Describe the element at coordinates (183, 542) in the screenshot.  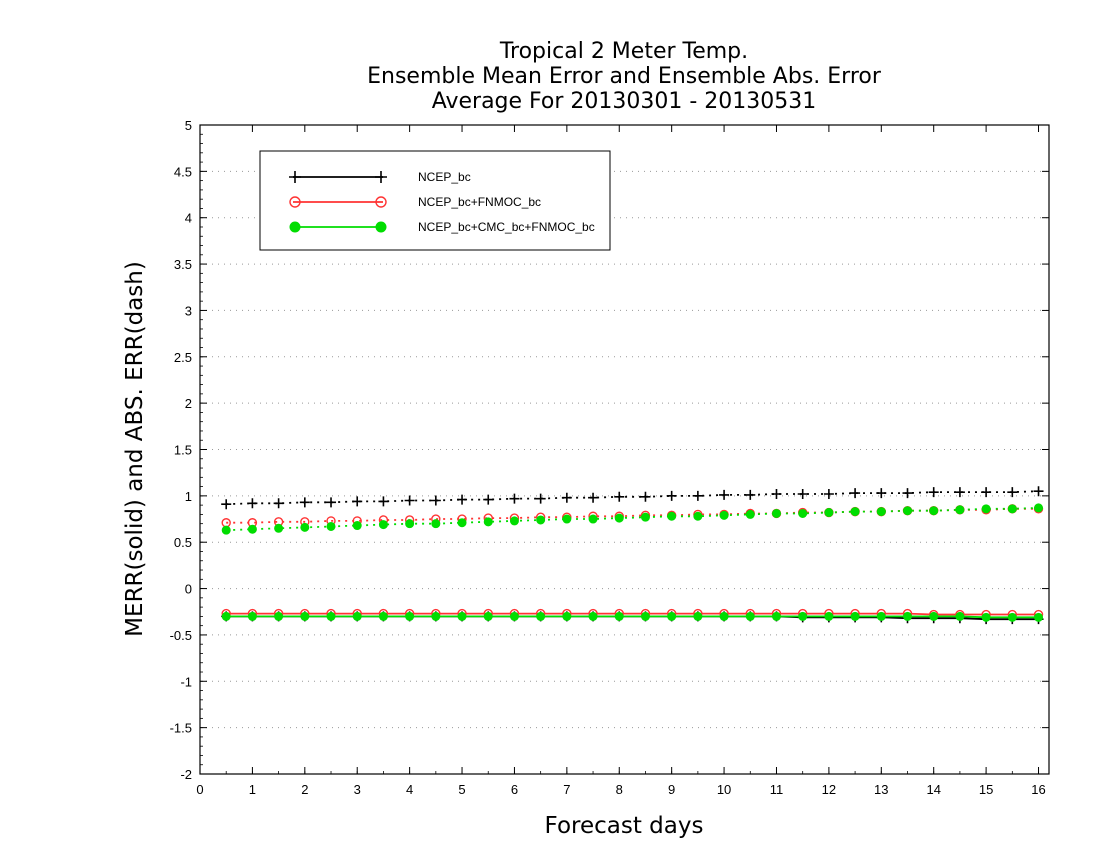
I see `y-tick-label: 0.5` at that location.